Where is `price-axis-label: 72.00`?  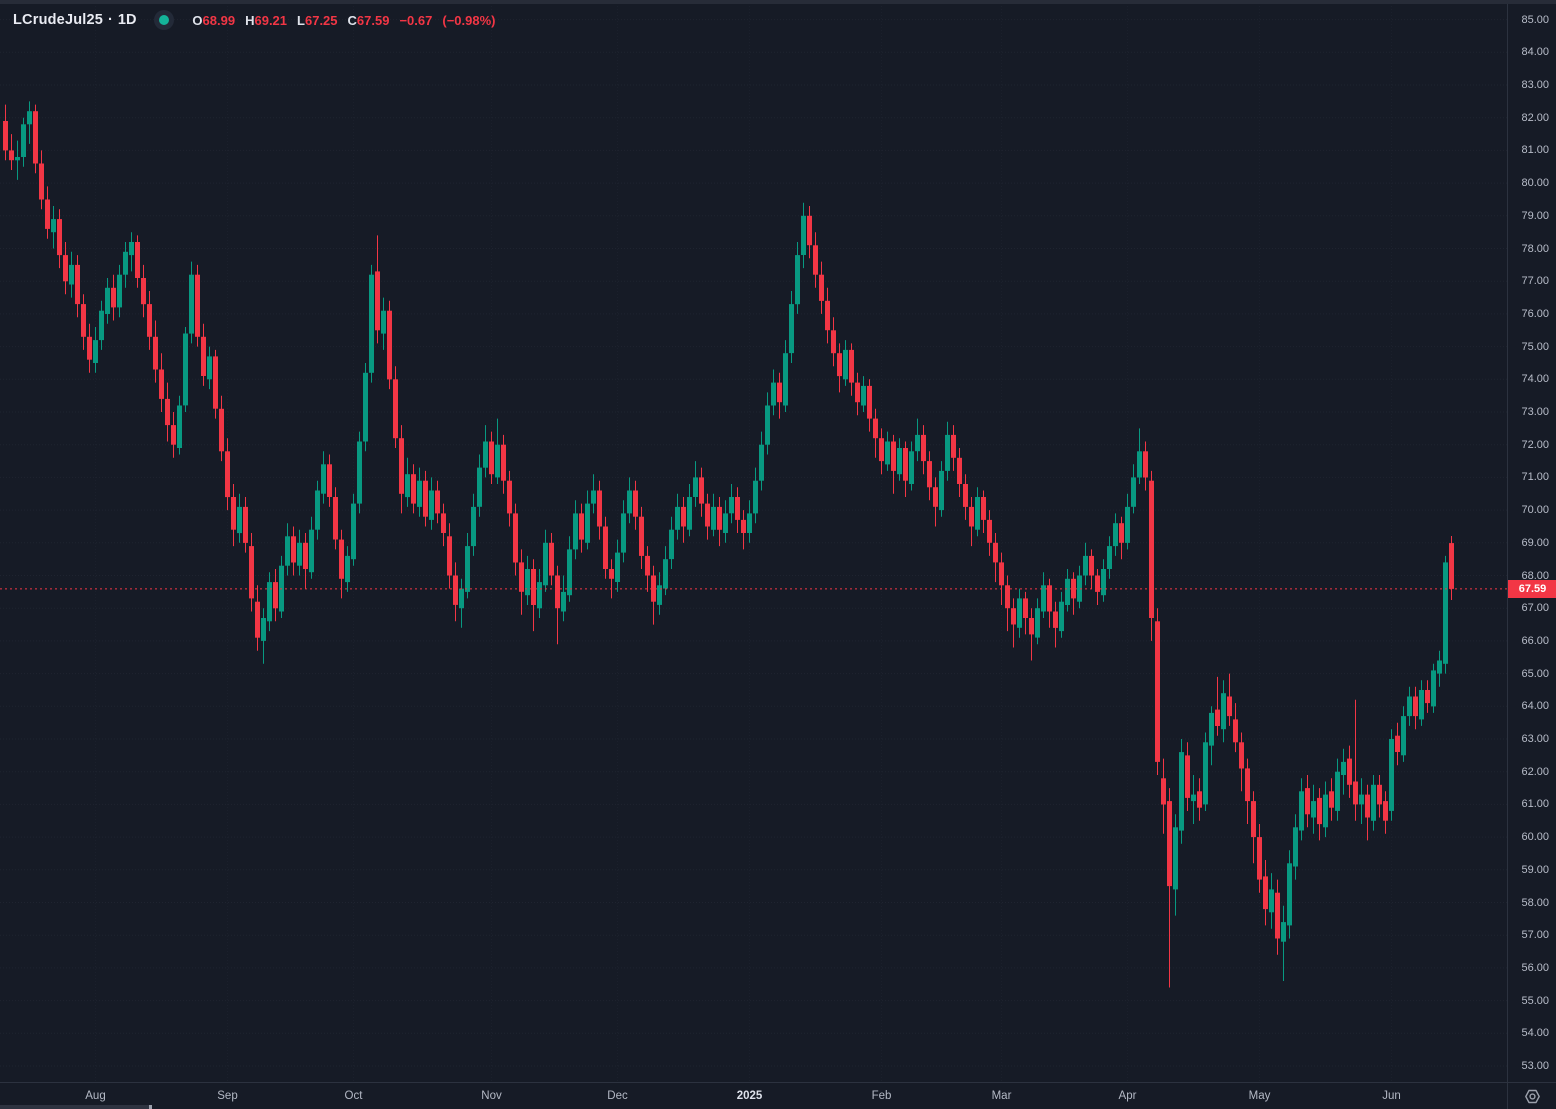 price-axis-label: 72.00 is located at coordinates (1535, 444).